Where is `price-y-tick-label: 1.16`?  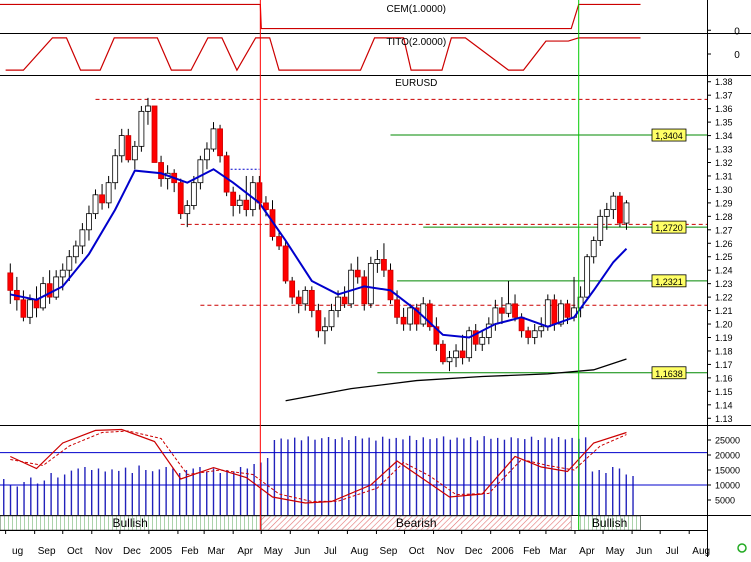 price-y-tick-label: 1.16 is located at coordinates (724, 378).